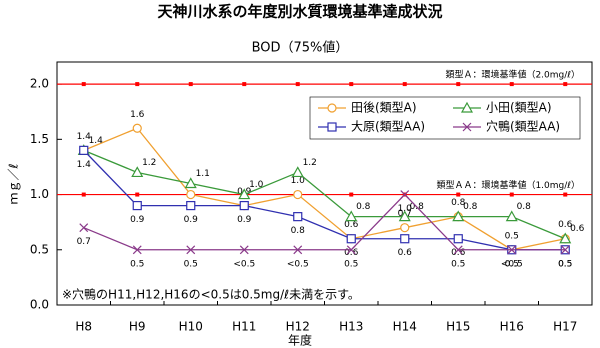 The width and height of the screenshot is (600, 348). I want to click on legend-label: 小田(類型A), so click(519, 108).